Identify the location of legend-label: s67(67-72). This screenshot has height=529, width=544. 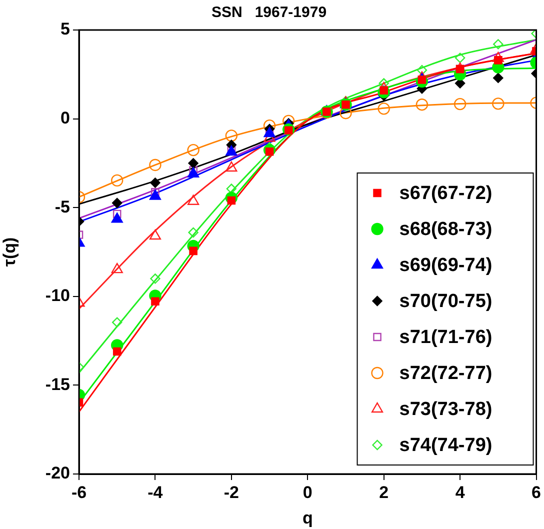
(445, 193).